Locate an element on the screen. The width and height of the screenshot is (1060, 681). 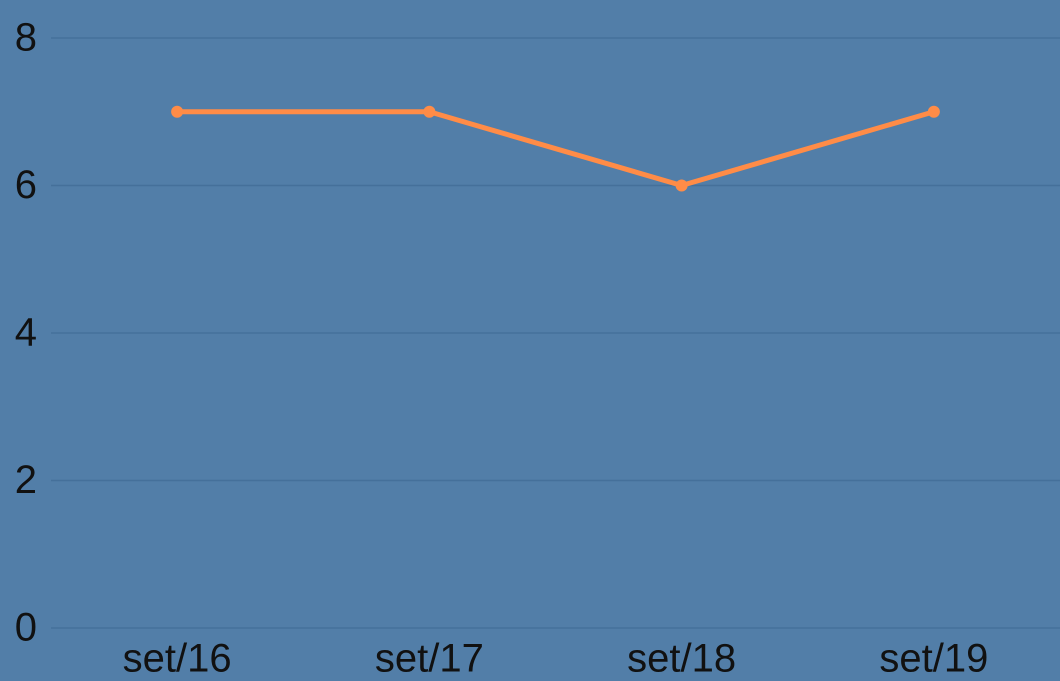
x-tick-label: set/17 is located at coordinates (429, 659).